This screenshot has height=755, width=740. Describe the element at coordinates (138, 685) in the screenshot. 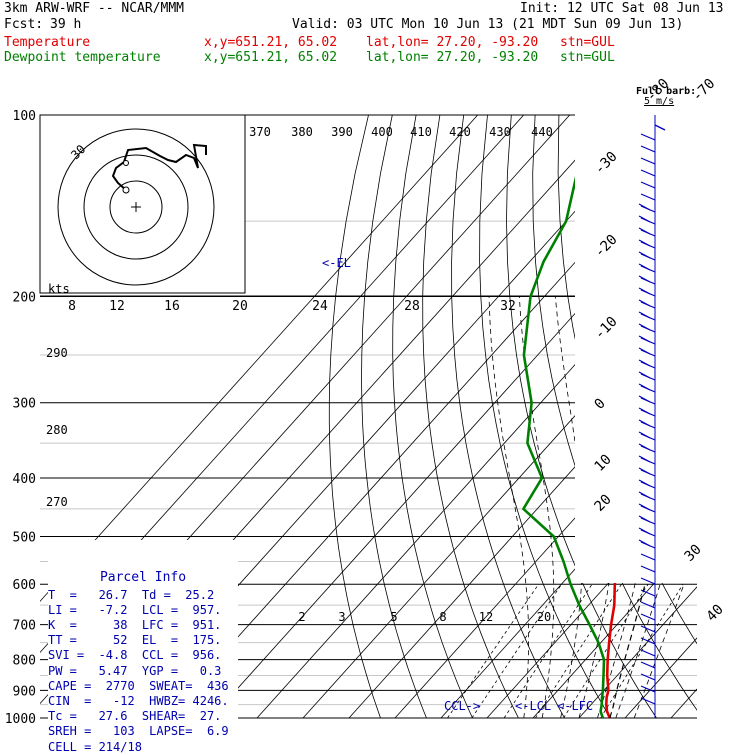

I see `parcel-row: CAPE = 2770 SWEAT= 436` at that location.